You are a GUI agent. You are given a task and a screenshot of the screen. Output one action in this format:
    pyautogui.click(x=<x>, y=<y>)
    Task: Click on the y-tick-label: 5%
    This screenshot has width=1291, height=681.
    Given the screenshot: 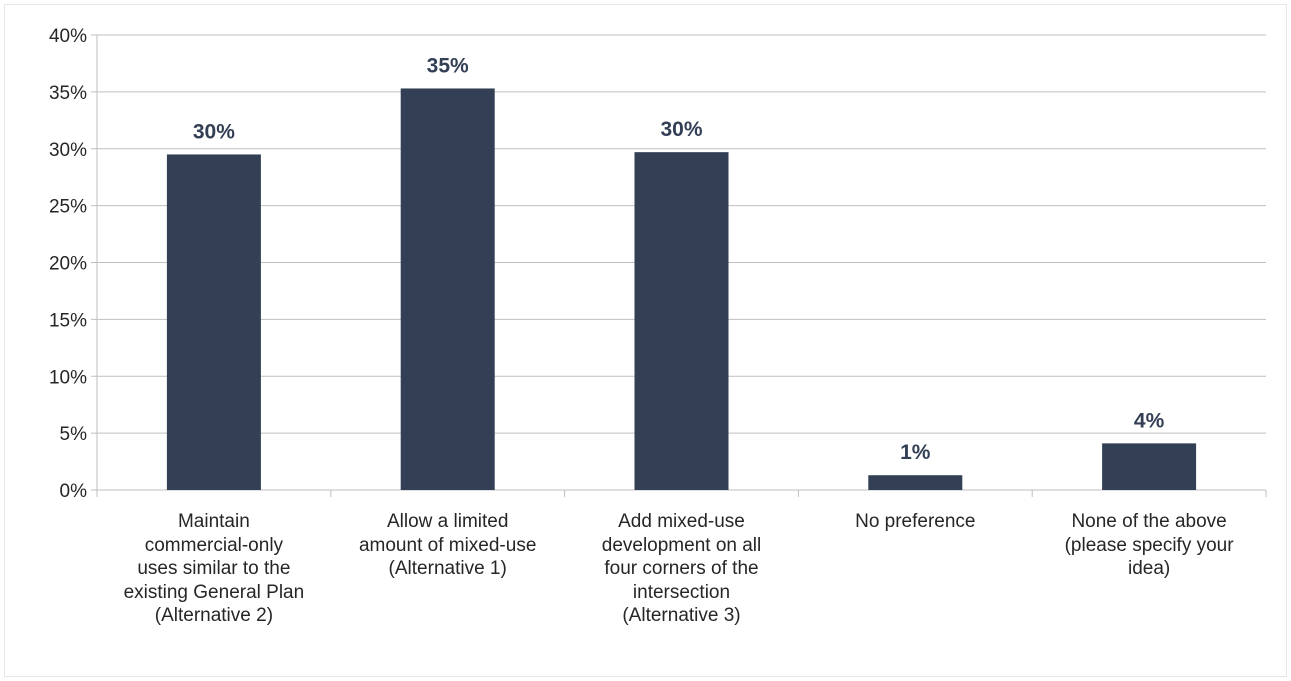 What is the action you would take?
    pyautogui.click(x=74, y=434)
    